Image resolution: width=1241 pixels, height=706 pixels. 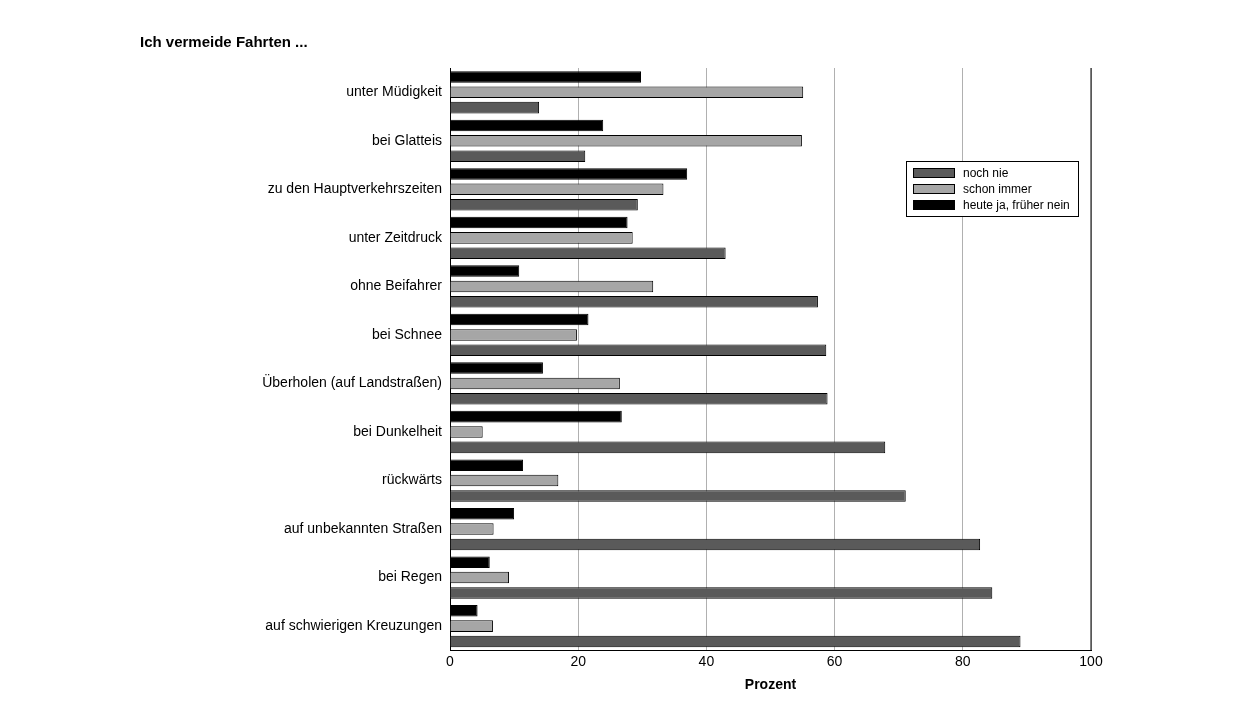 What do you see at coordinates (354, 188) in the screenshot?
I see `y-tick-label: zu den Hauptverkehrszeiten` at bounding box center [354, 188].